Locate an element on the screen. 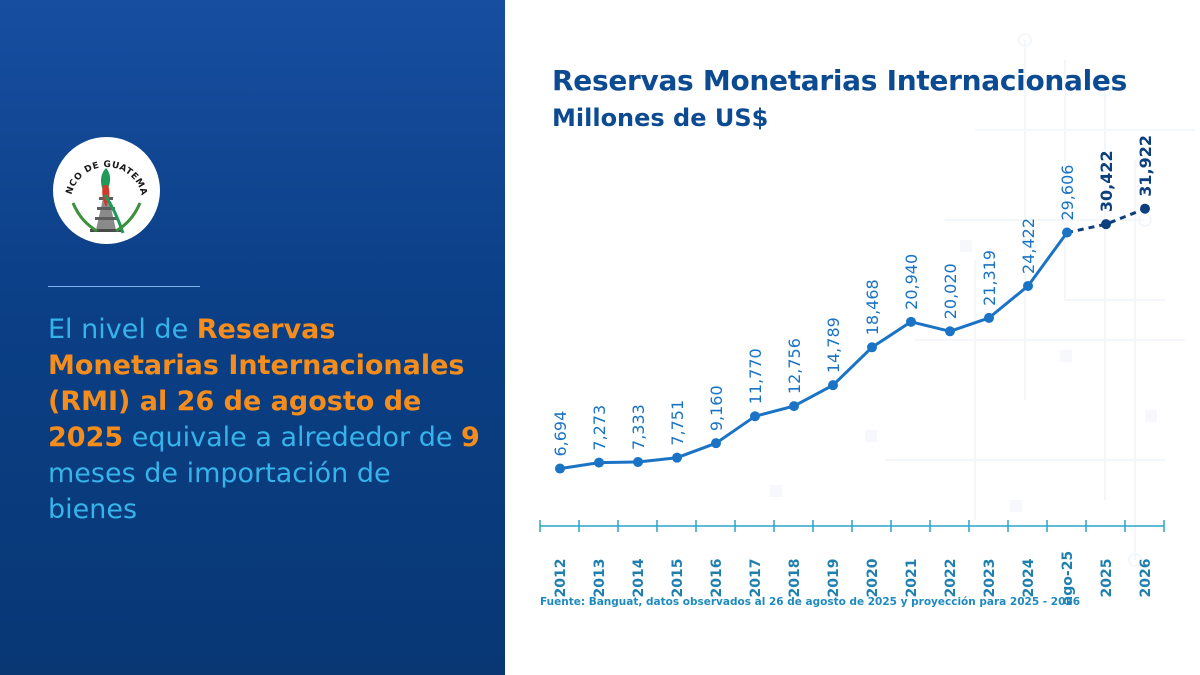 Image resolution: width=1200 pixels, height=675 pixels. divider-line is located at coordinates (124, 286).